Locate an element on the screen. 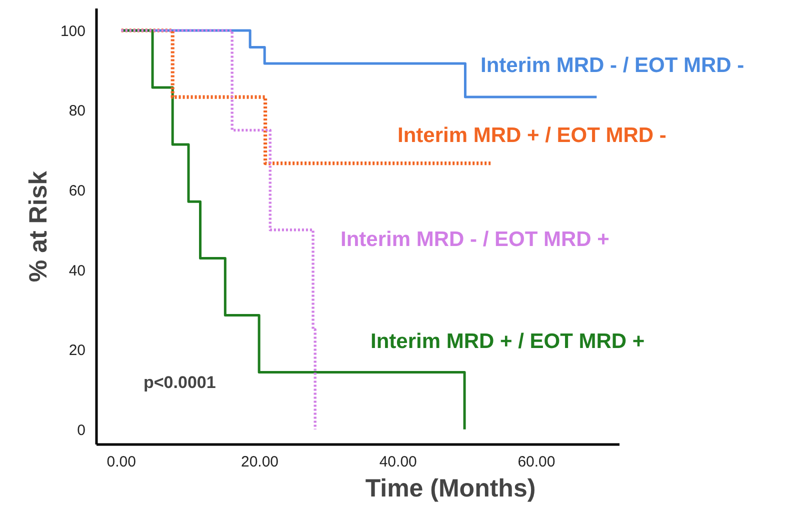  x-axis-title: Time (Months) is located at coordinates (450, 488).